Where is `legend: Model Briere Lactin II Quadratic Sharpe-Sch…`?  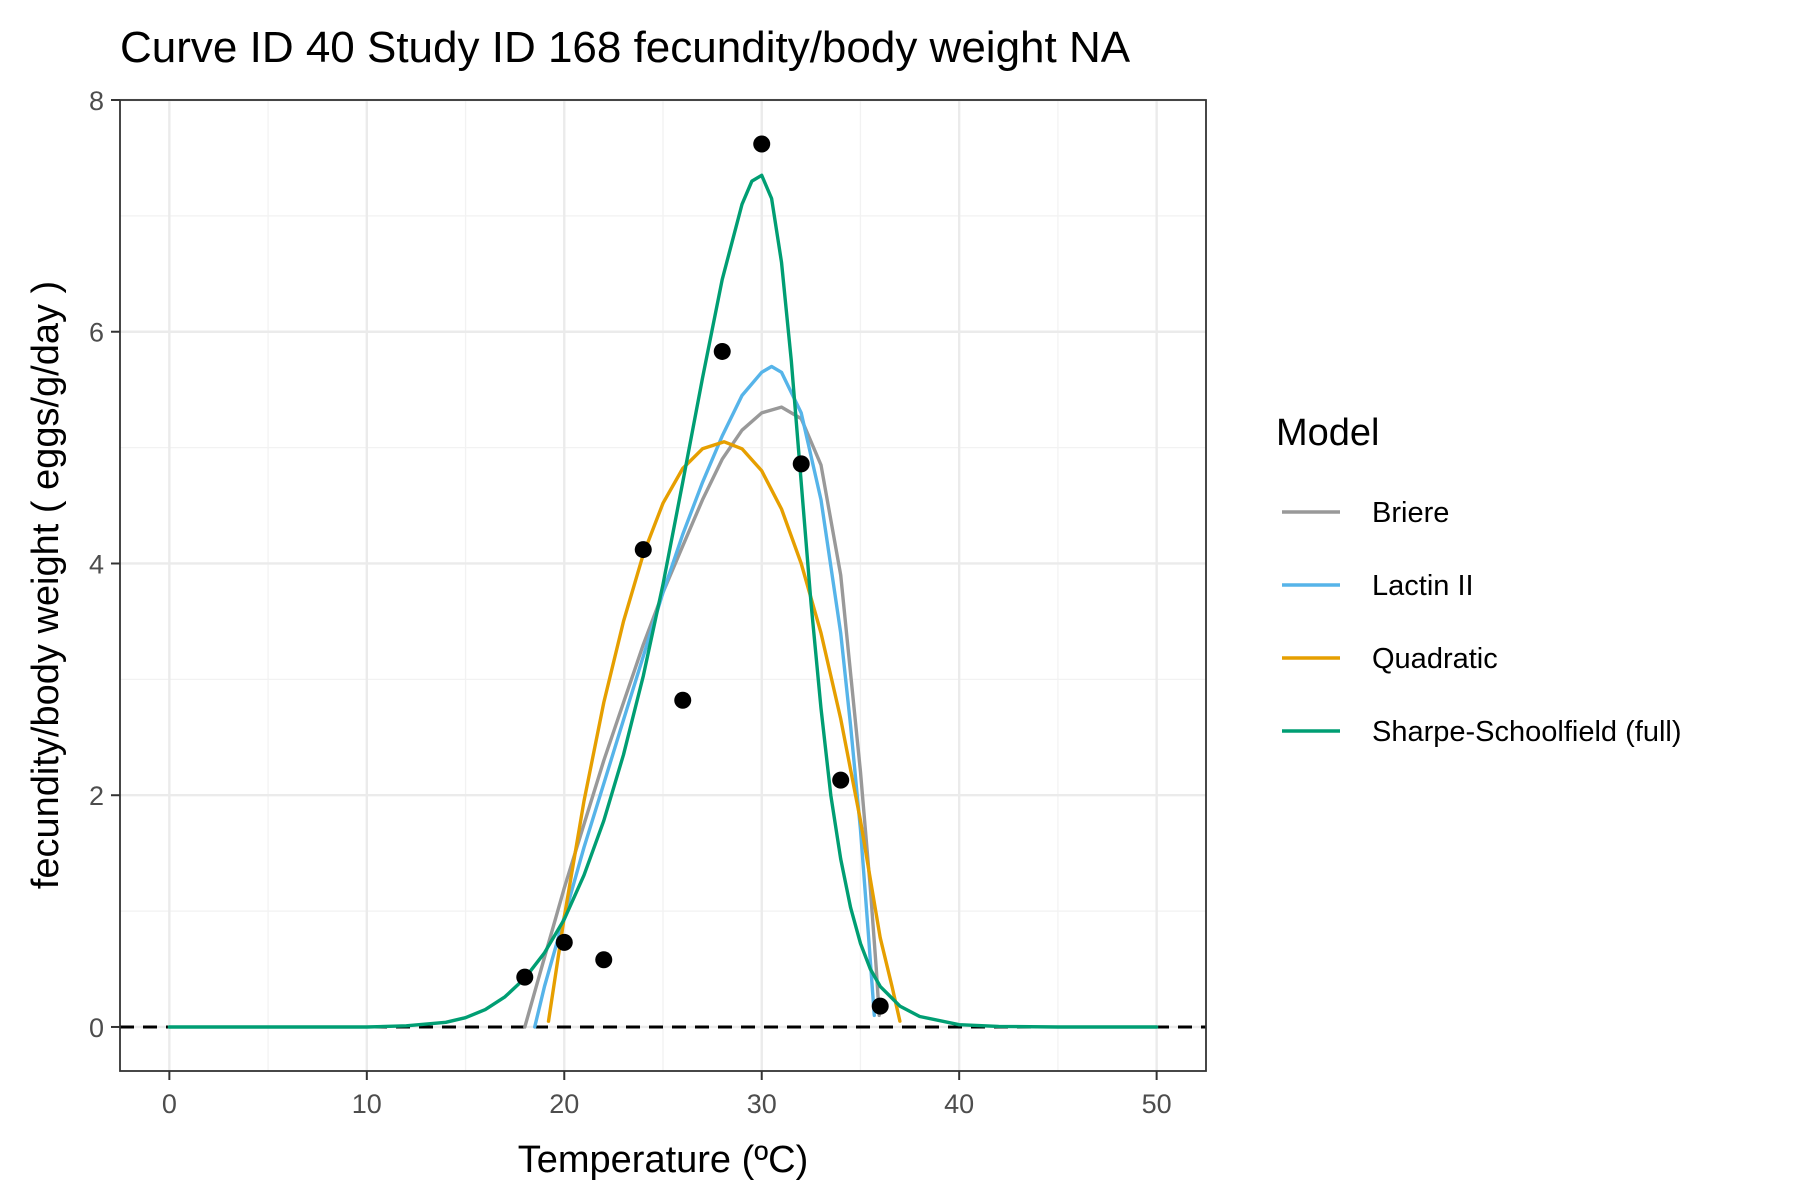
legend: Model Briere Lactin II Quadratic Sharpe-Sch… is located at coordinates (1478, 580).